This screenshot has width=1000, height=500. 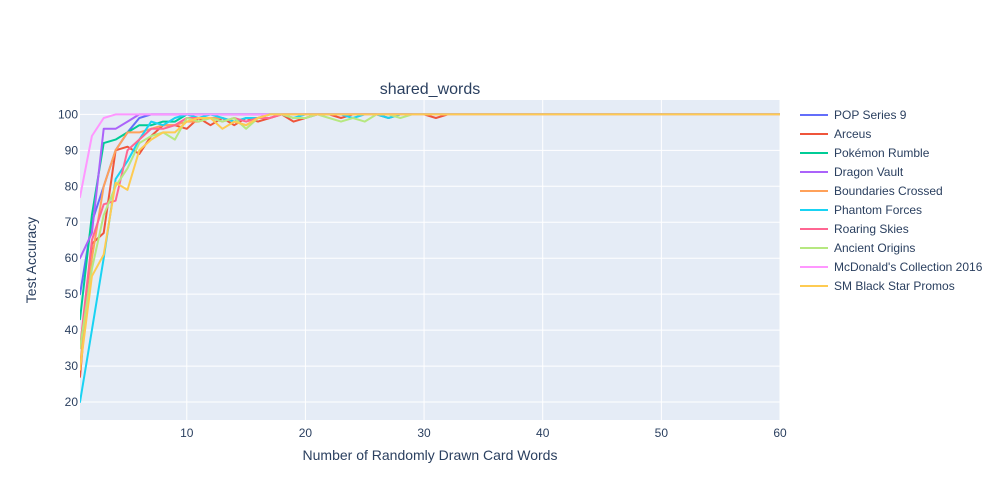 I want to click on legend-item: Ancient Origins, so click(x=857, y=248).